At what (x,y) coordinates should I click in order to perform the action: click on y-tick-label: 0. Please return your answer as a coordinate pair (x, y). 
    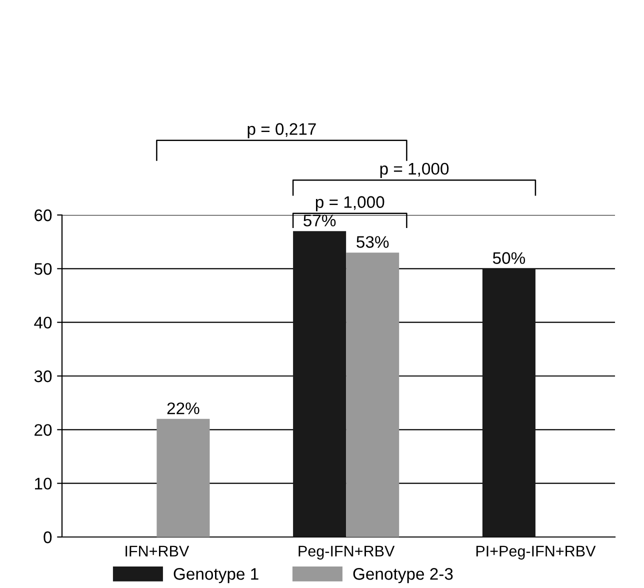
    Looking at the image, I should click on (48, 537).